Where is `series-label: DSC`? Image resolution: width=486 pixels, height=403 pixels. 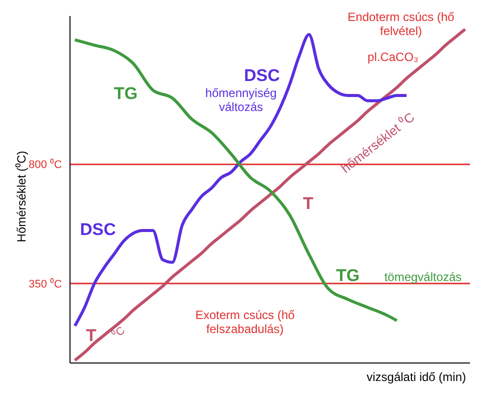
series-label: DSC is located at coordinates (98, 230).